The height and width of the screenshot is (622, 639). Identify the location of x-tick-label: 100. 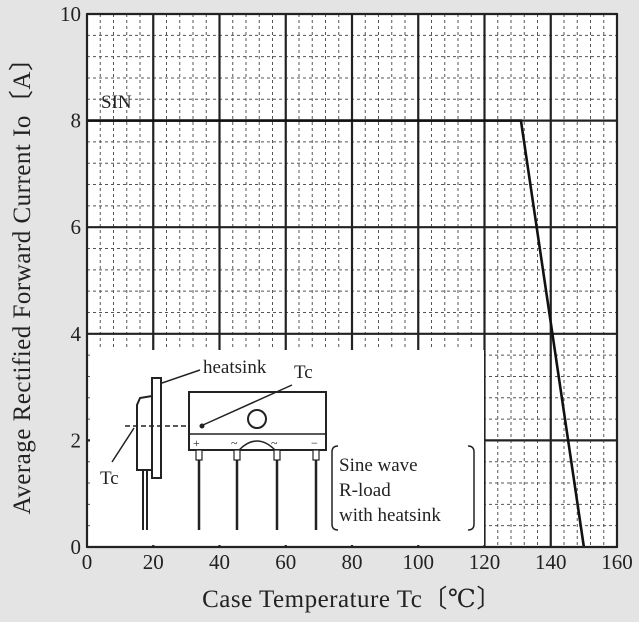
(419, 562).